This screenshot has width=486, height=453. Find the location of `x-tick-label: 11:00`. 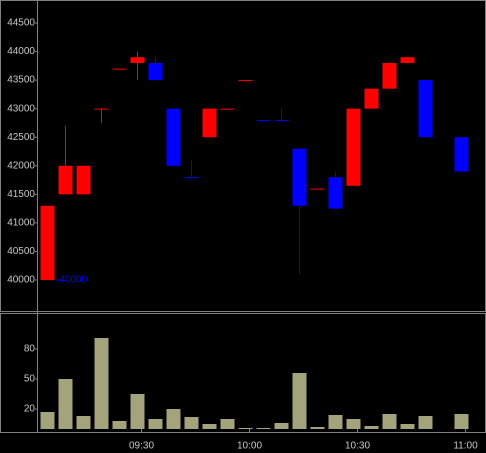

x-tick-label: 11:00 is located at coordinates (465, 446).